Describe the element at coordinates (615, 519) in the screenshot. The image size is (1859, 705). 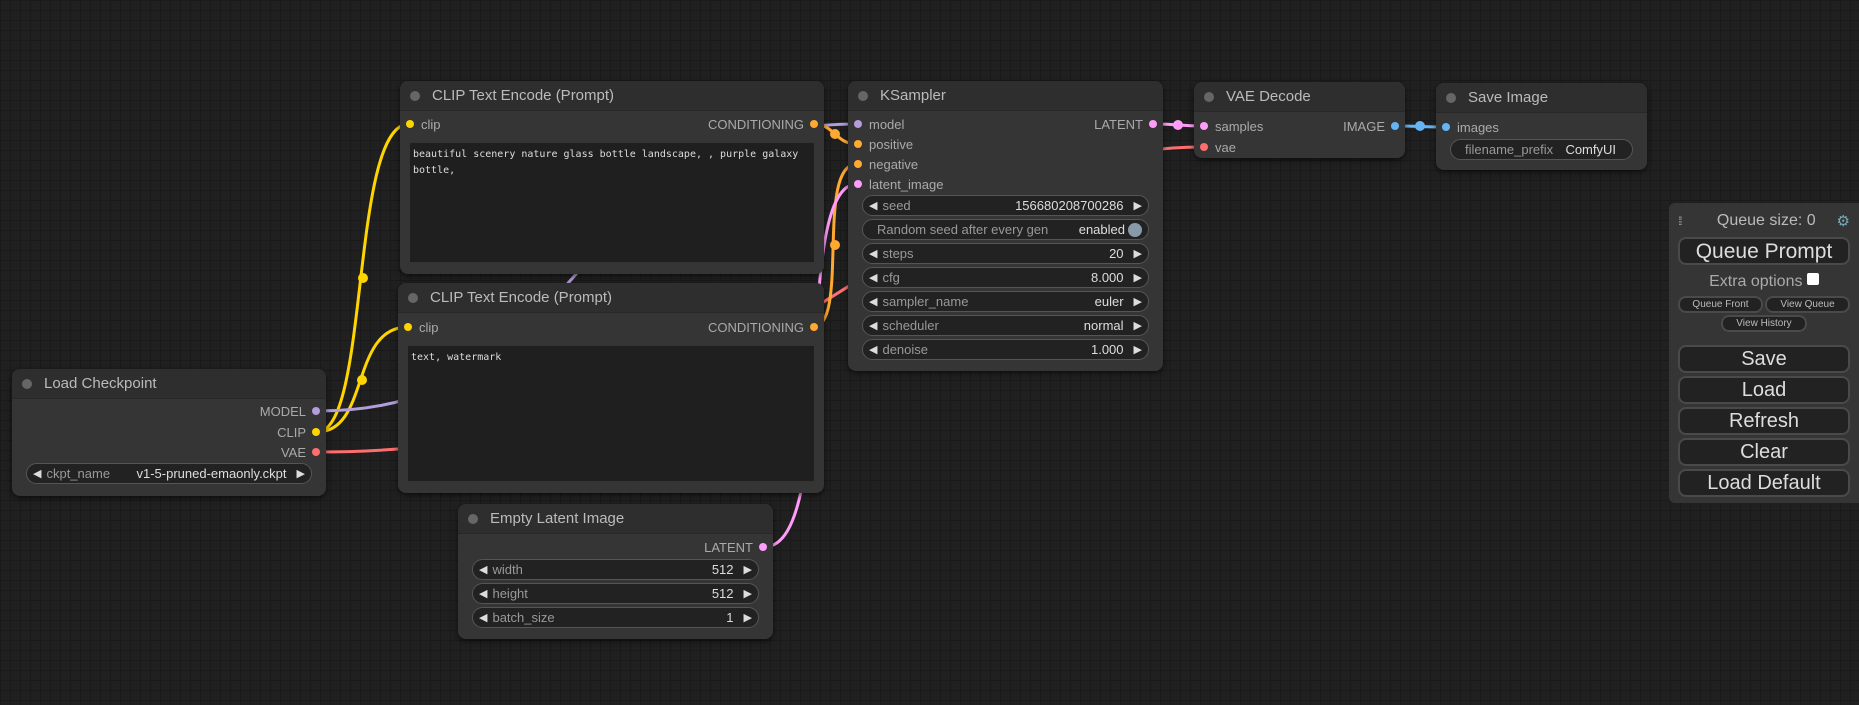
I see `node-title-bar: Empty Latent Image` at that location.